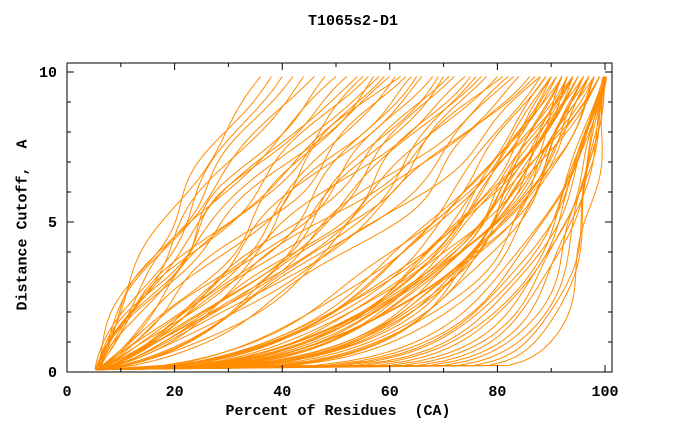 The height and width of the screenshot is (440, 680). What do you see at coordinates (48, 73) in the screenshot?
I see `y-tick-label: 10` at bounding box center [48, 73].